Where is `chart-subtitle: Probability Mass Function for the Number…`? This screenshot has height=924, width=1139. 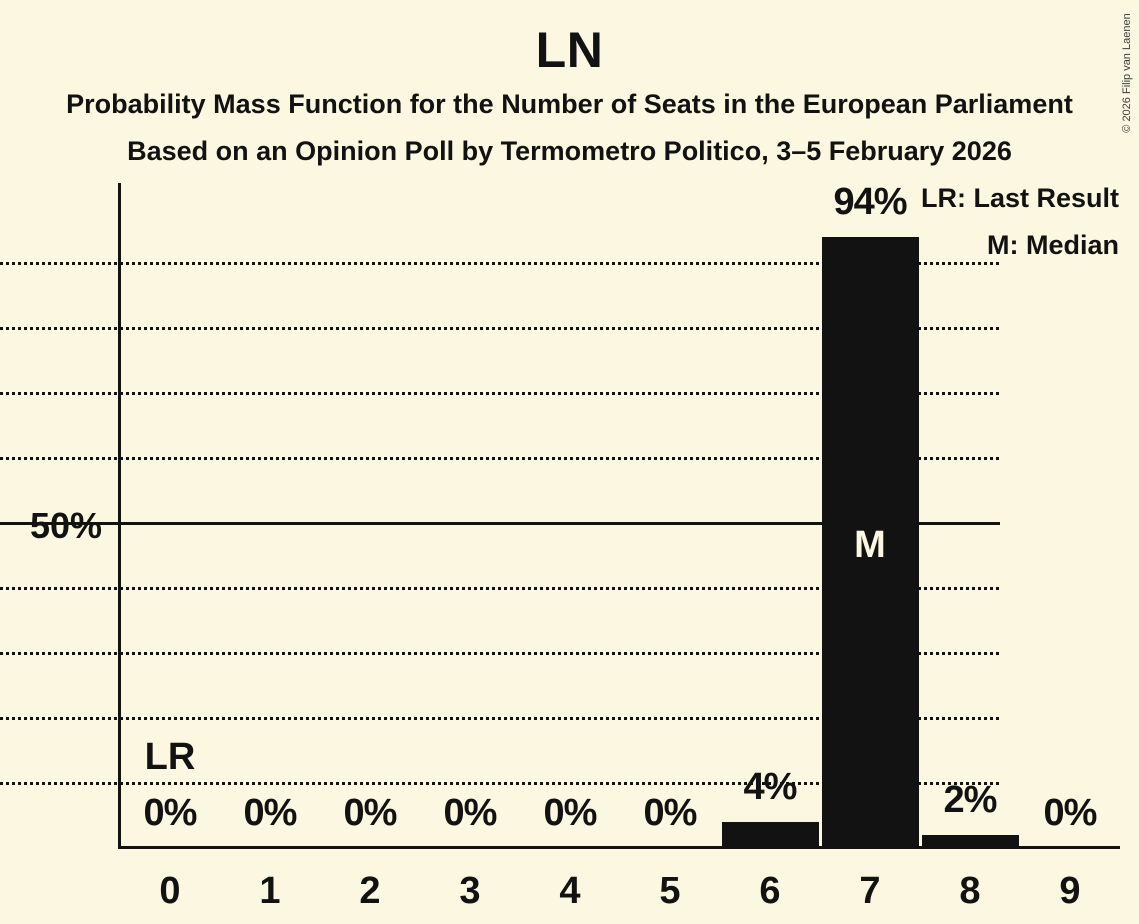
chart-subtitle: Probability Mass Function for the Number… is located at coordinates (569, 104).